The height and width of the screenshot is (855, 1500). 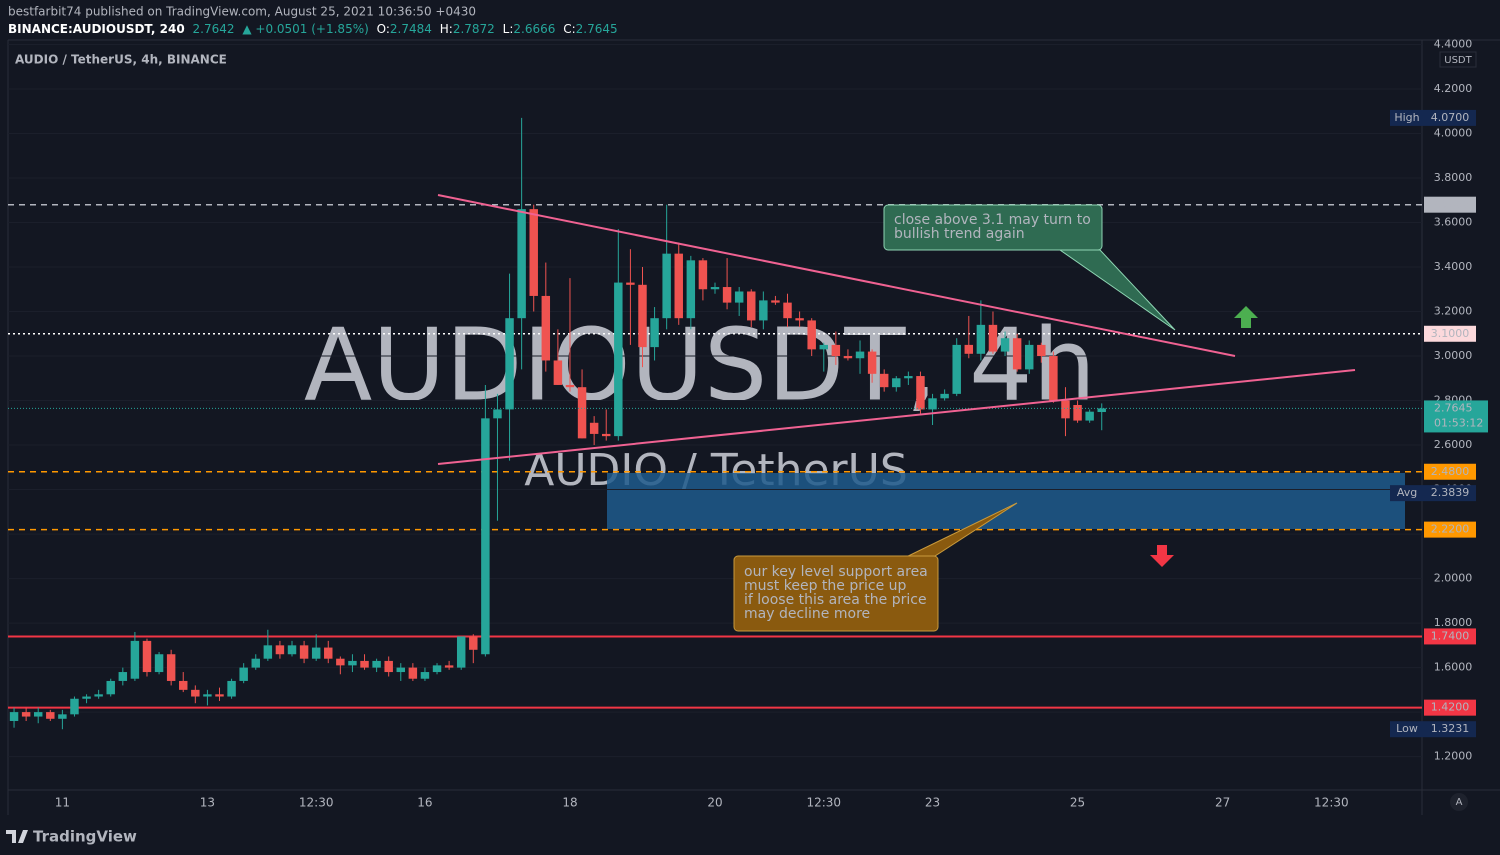 What do you see at coordinates (597, 29) in the screenshot?
I see `ohlc-value: 2.7645` at bounding box center [597, 29].